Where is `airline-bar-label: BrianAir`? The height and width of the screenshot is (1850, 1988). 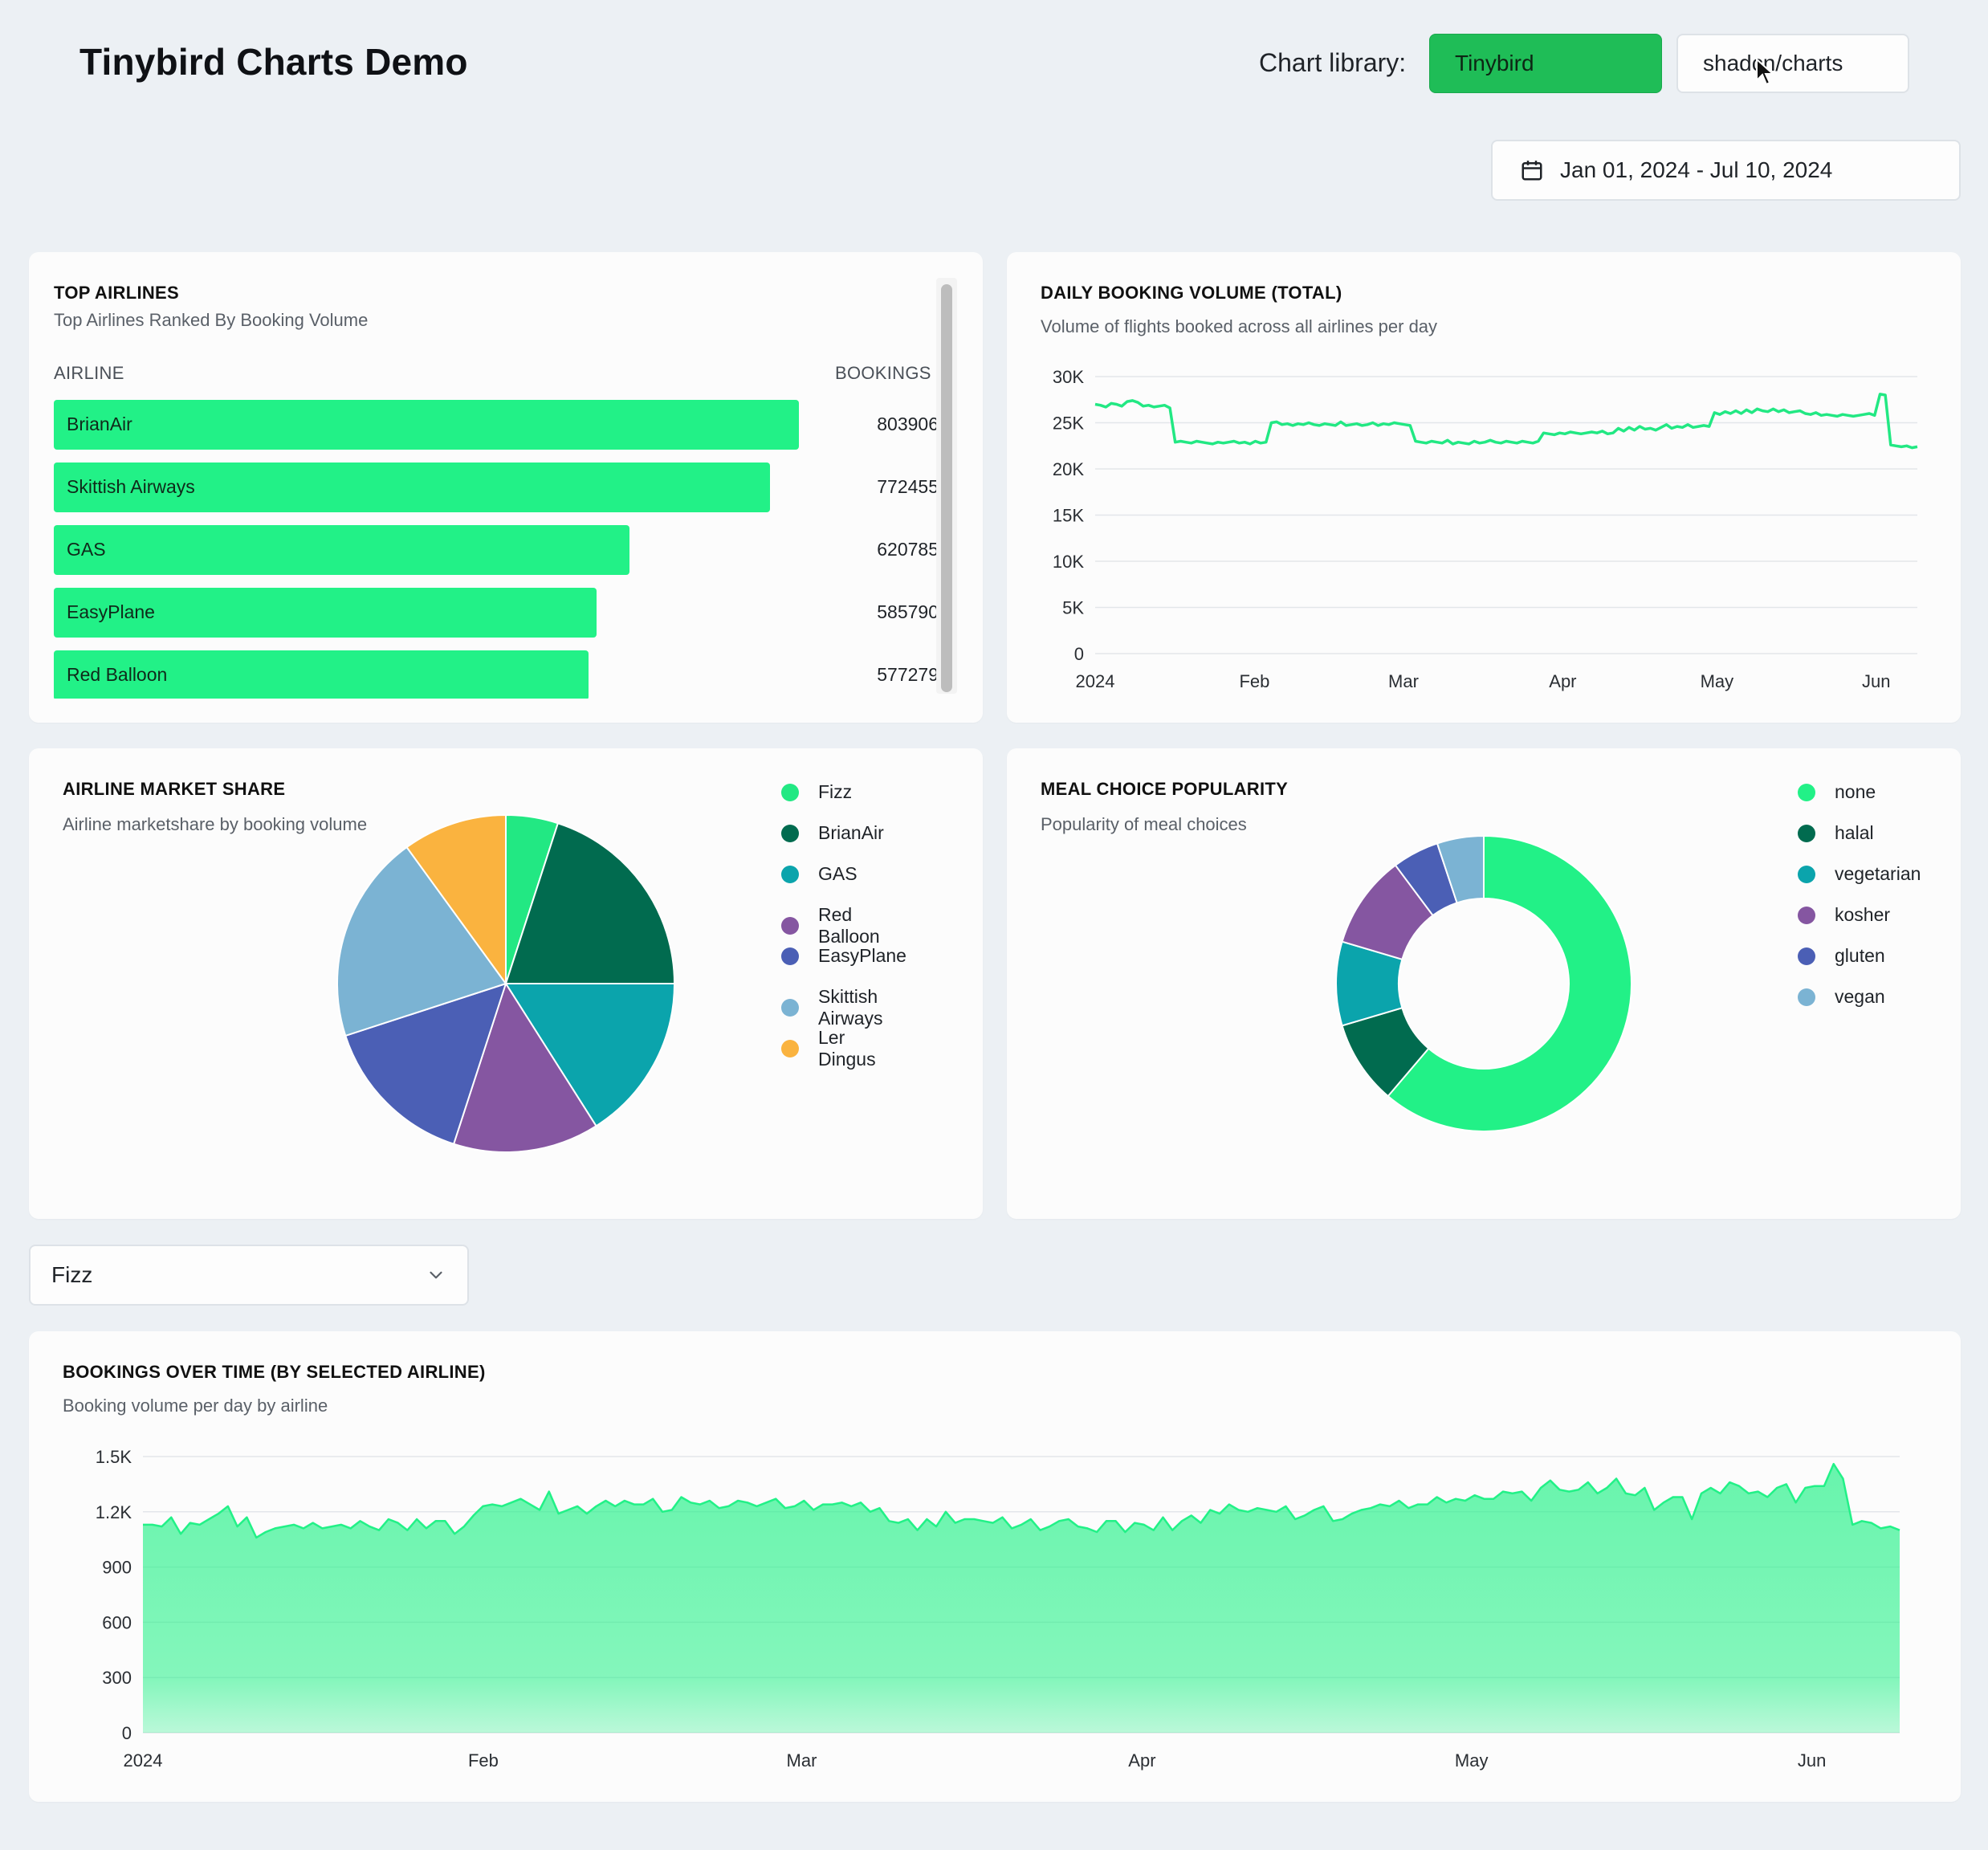 airline-bar-label: BrianAir is located at coordinates (99, 424).